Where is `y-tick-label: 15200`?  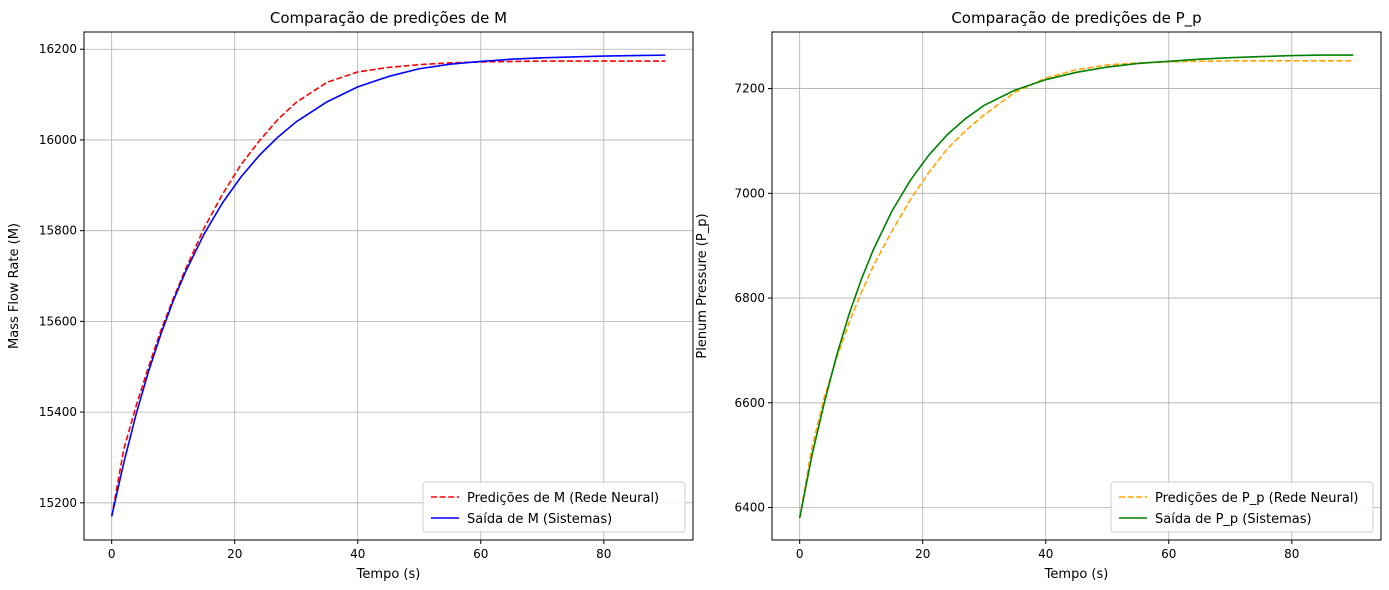 y-tick-label: 15200 is located at coordinates (58, 503).